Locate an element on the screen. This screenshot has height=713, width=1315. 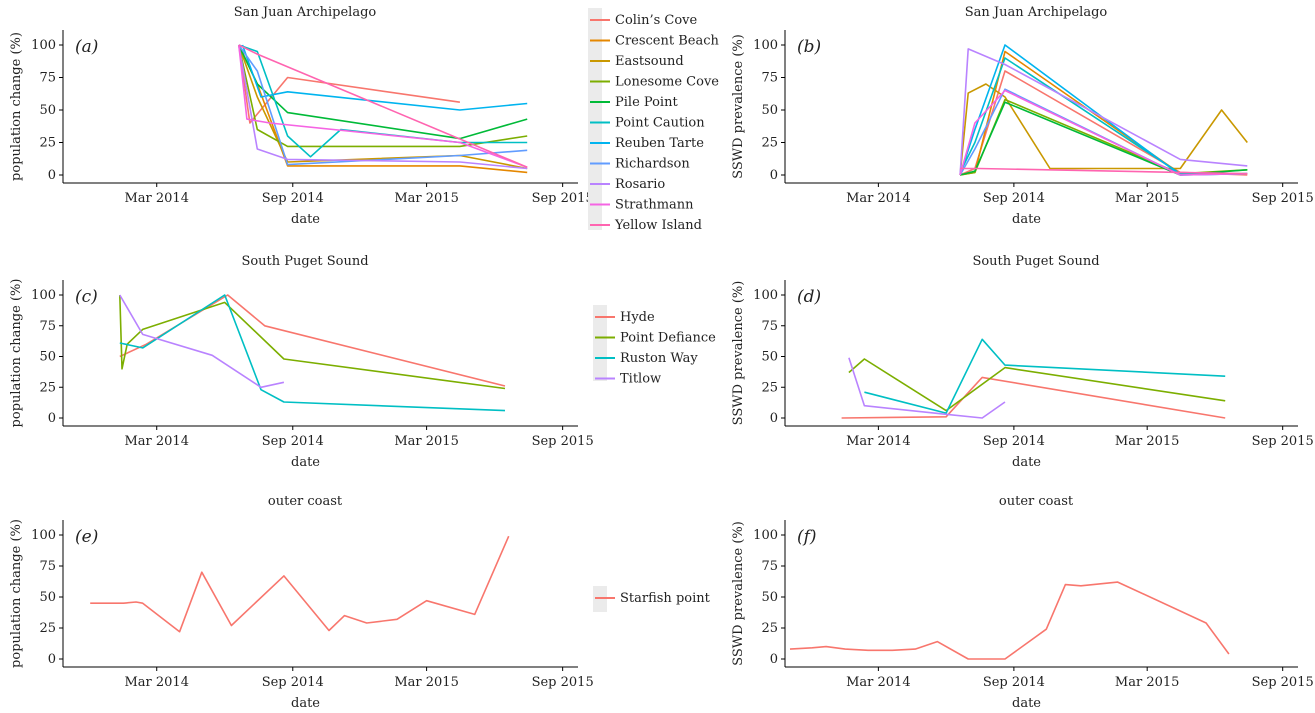
legend-entry-label: Rosario is located at coordinates (640, 184).